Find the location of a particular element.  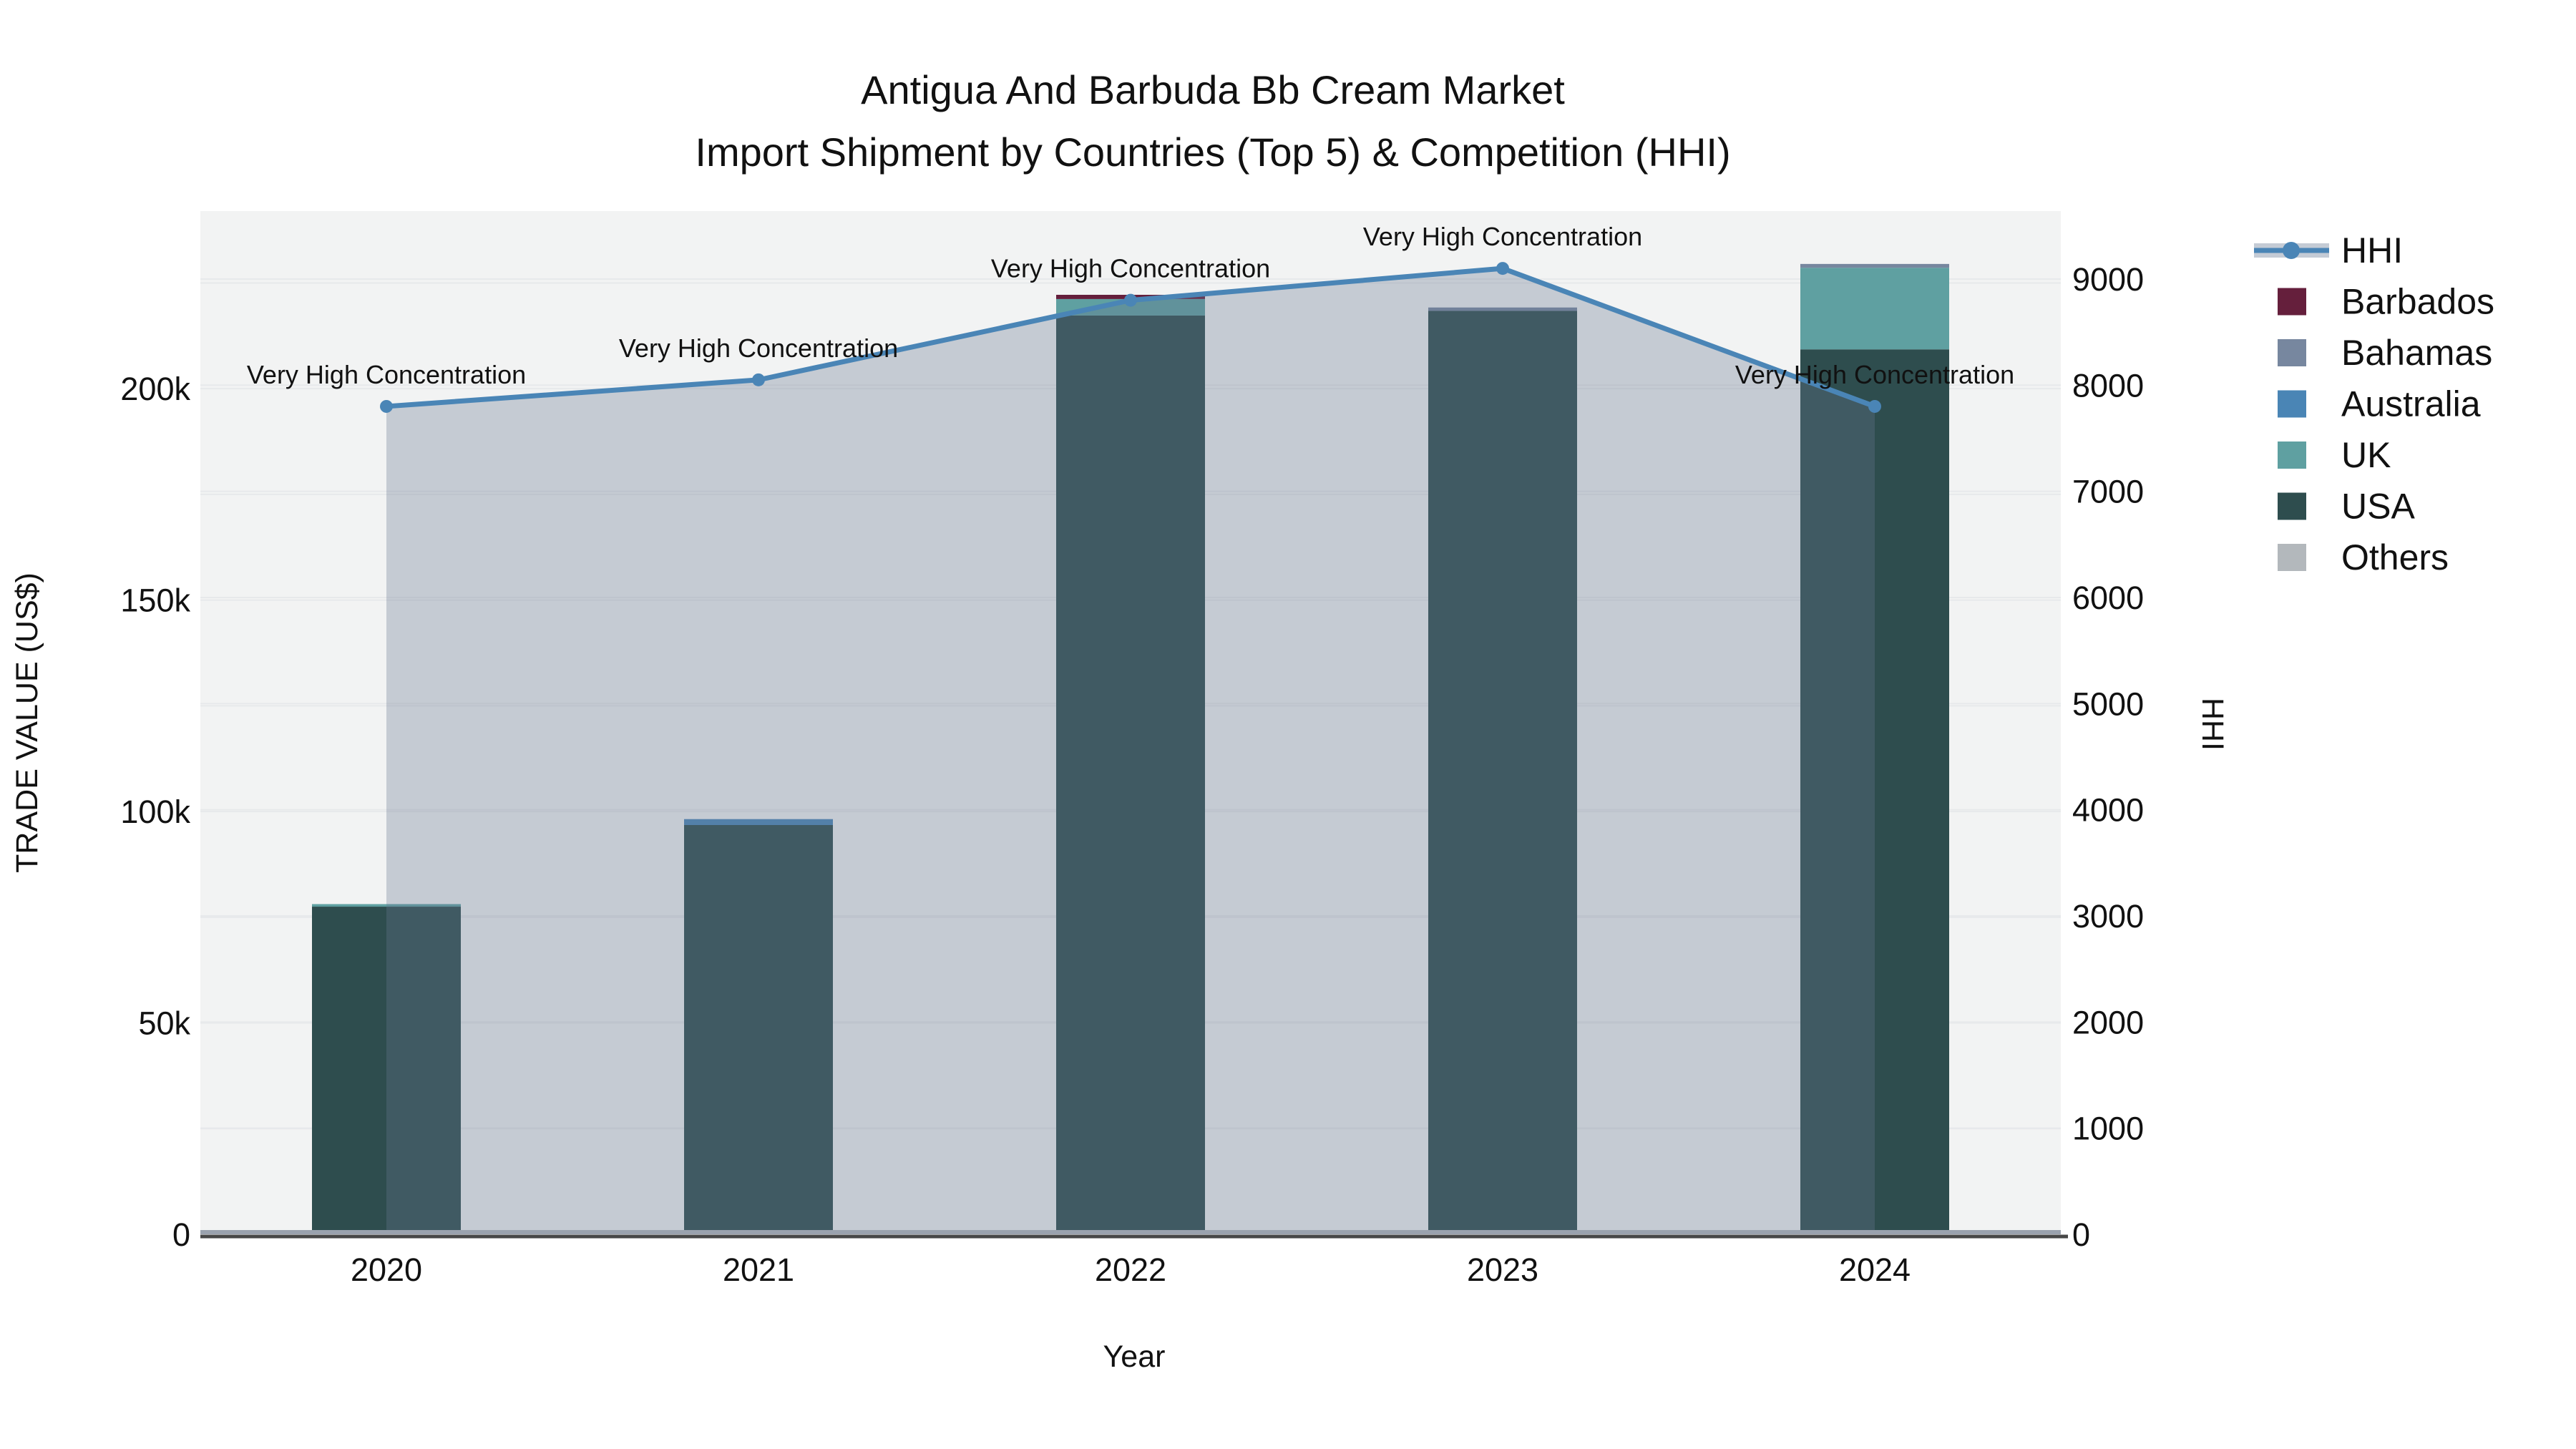

legend-swatch-others is located at coordinates (2292, 557).